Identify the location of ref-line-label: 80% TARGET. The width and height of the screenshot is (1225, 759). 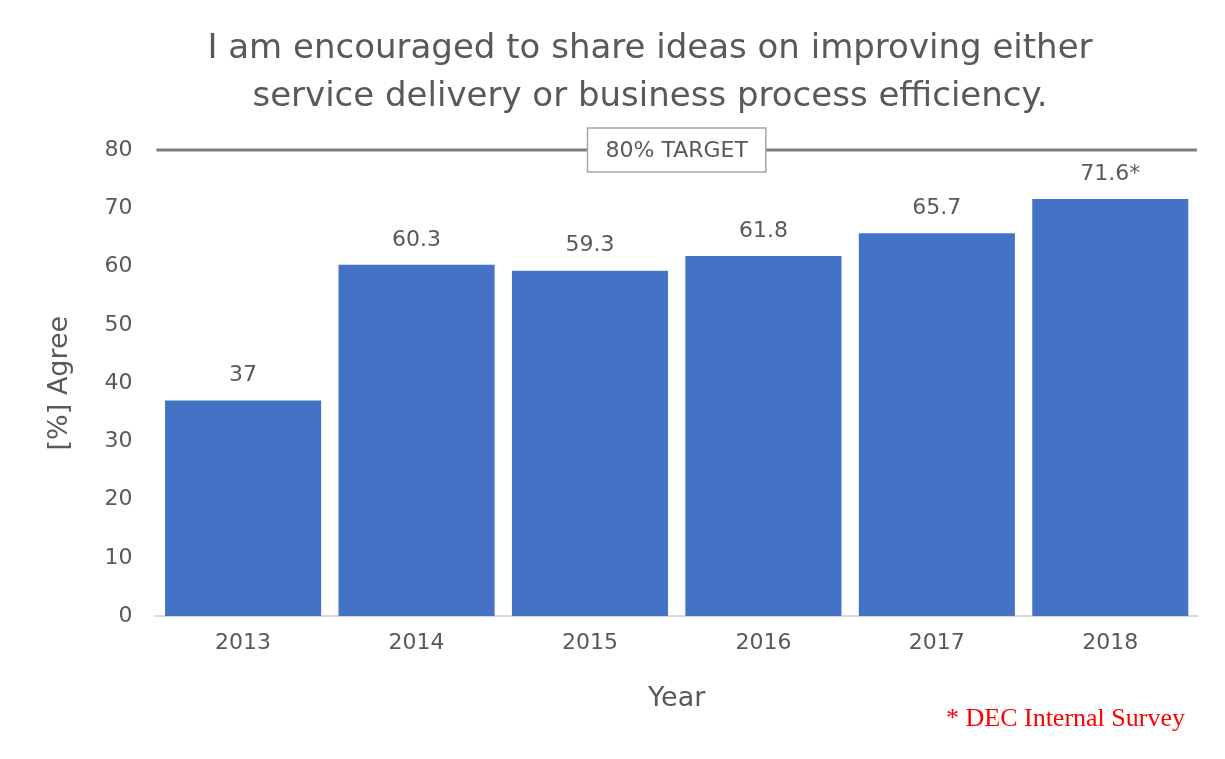
(677, 149).